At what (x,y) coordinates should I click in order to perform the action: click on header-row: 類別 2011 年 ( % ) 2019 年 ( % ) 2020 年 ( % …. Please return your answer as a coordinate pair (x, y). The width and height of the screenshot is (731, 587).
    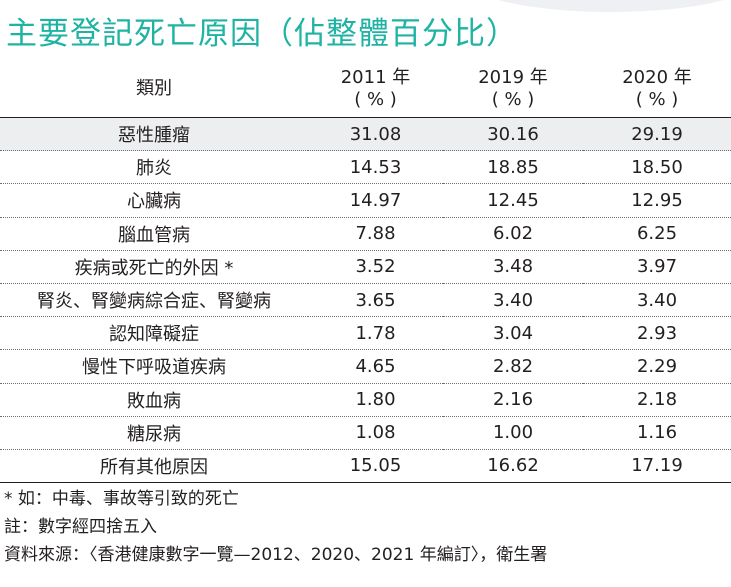
    Looking at the image, I should click on (365, 89).